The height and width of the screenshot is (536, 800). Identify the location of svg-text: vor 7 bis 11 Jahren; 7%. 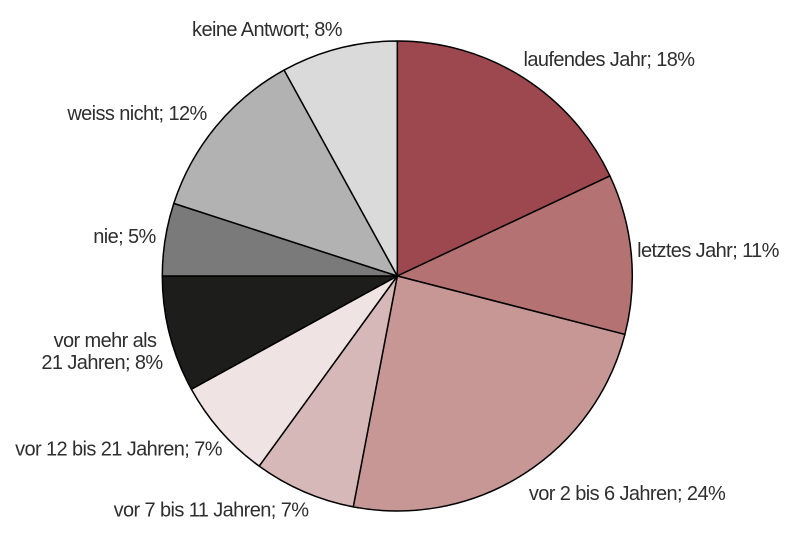
(212, 511).